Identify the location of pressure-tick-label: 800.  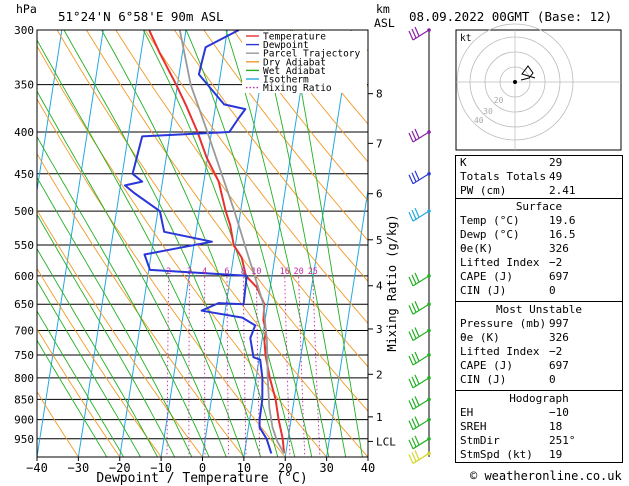
(24, 378).